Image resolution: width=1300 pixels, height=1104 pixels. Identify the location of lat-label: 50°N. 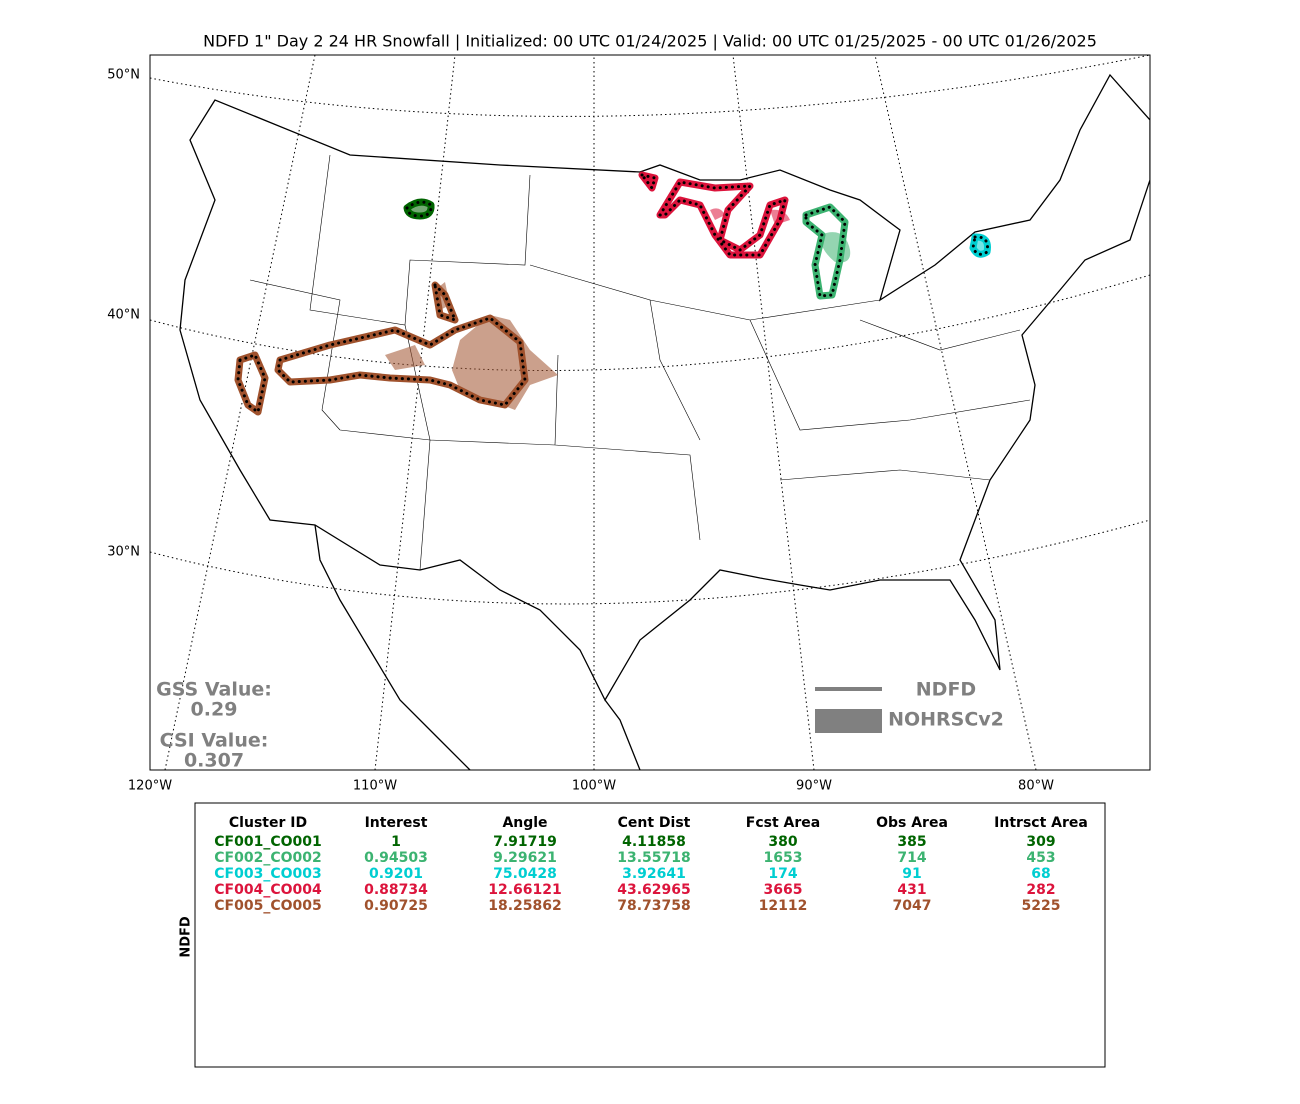
(123, 75).